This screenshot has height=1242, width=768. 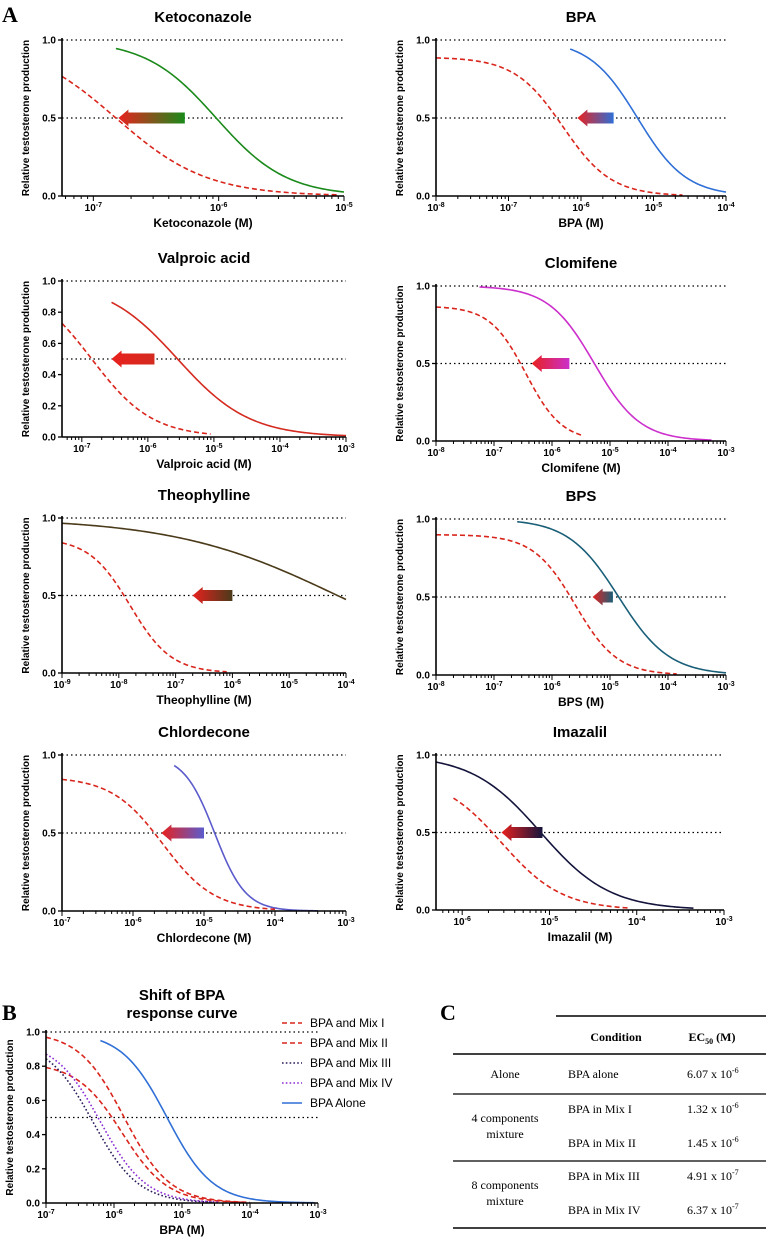 I want to click on legend-label: BPA and Mix II, so click(x=349, y=1043).